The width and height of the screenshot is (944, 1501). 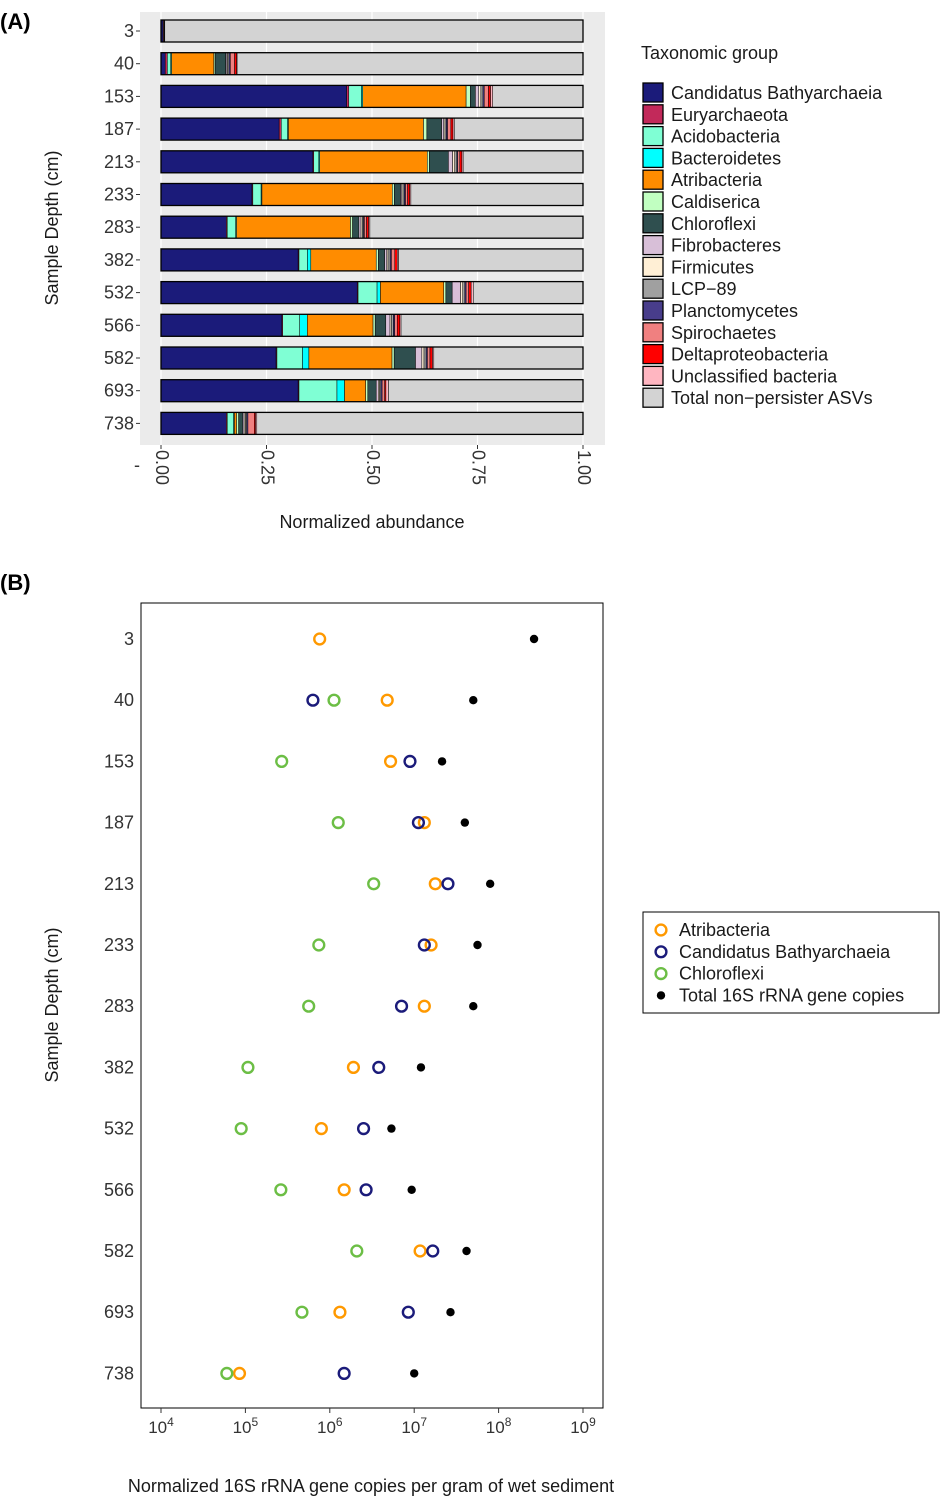 What do you see at coordinates (119, 96) in the screenshot?
I see `panel-a-y-tick-label: 153` at bounding box center [119, 96].